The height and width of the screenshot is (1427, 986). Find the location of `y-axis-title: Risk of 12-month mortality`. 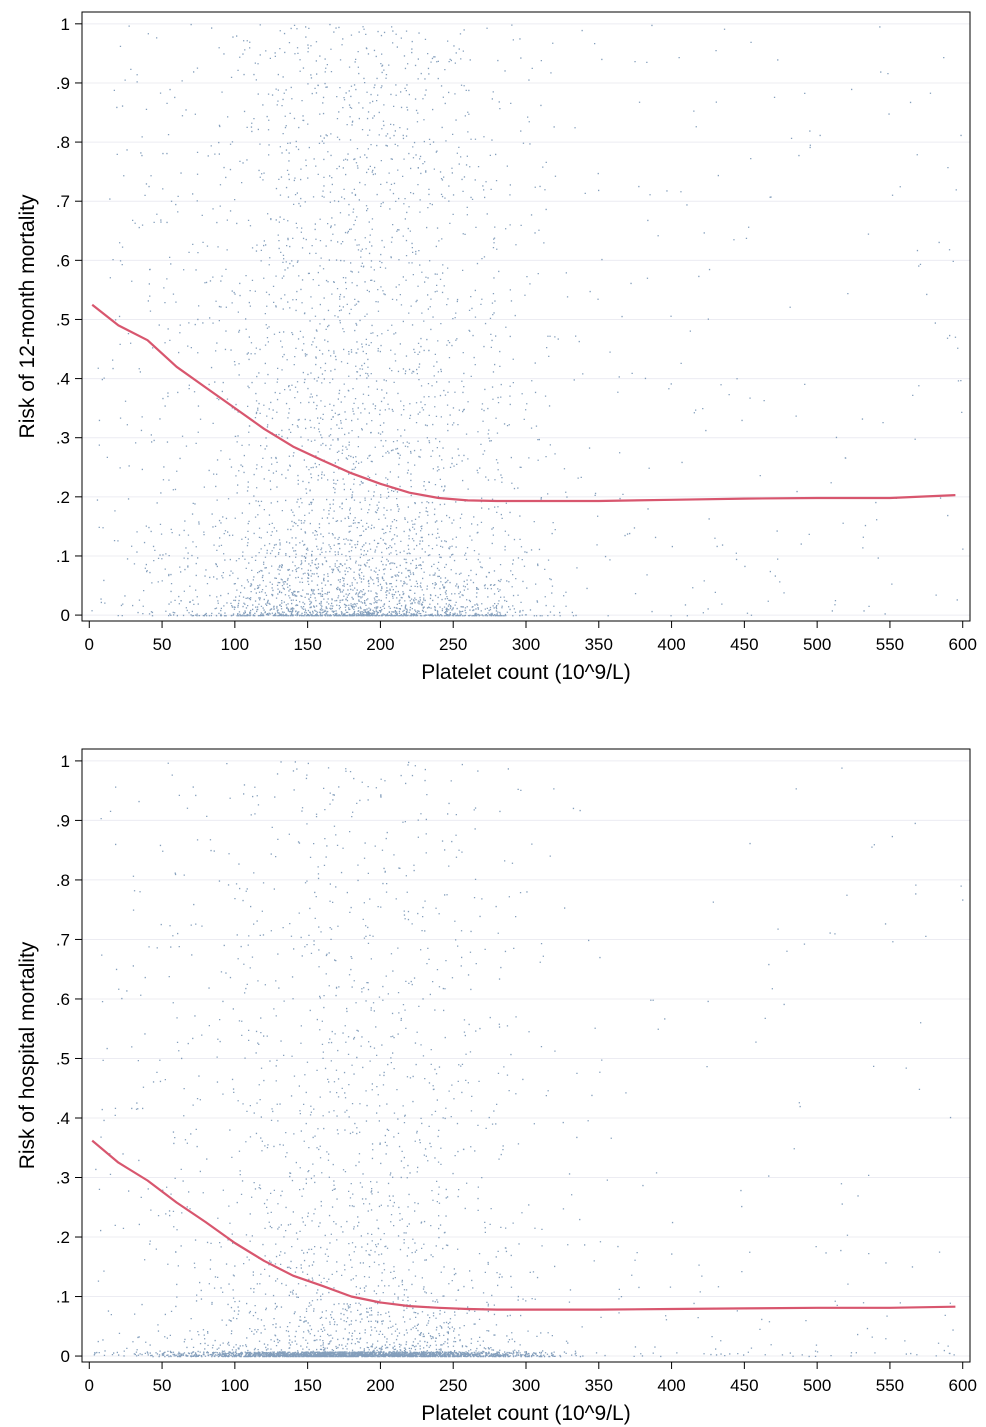

y-axis-title: Risk of 12-month mortality is located at coordinates (27, 316).